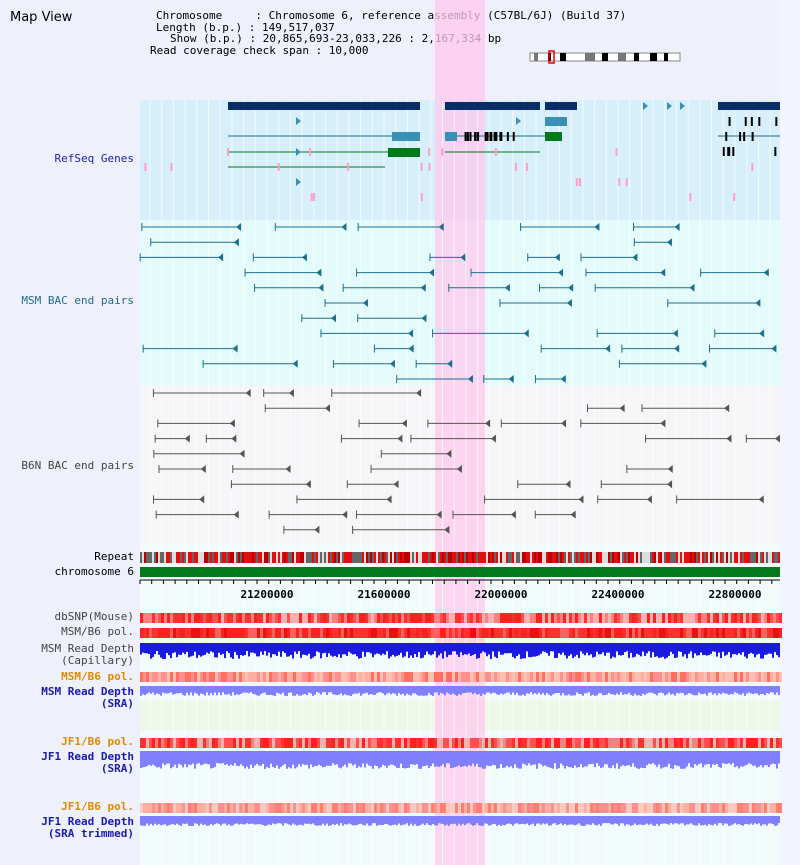  What do you see at coordinates (94, 158) in the screenshot?
I see `refseq-genes-label: RefSeq Genes` at bounding box center [94, 158].